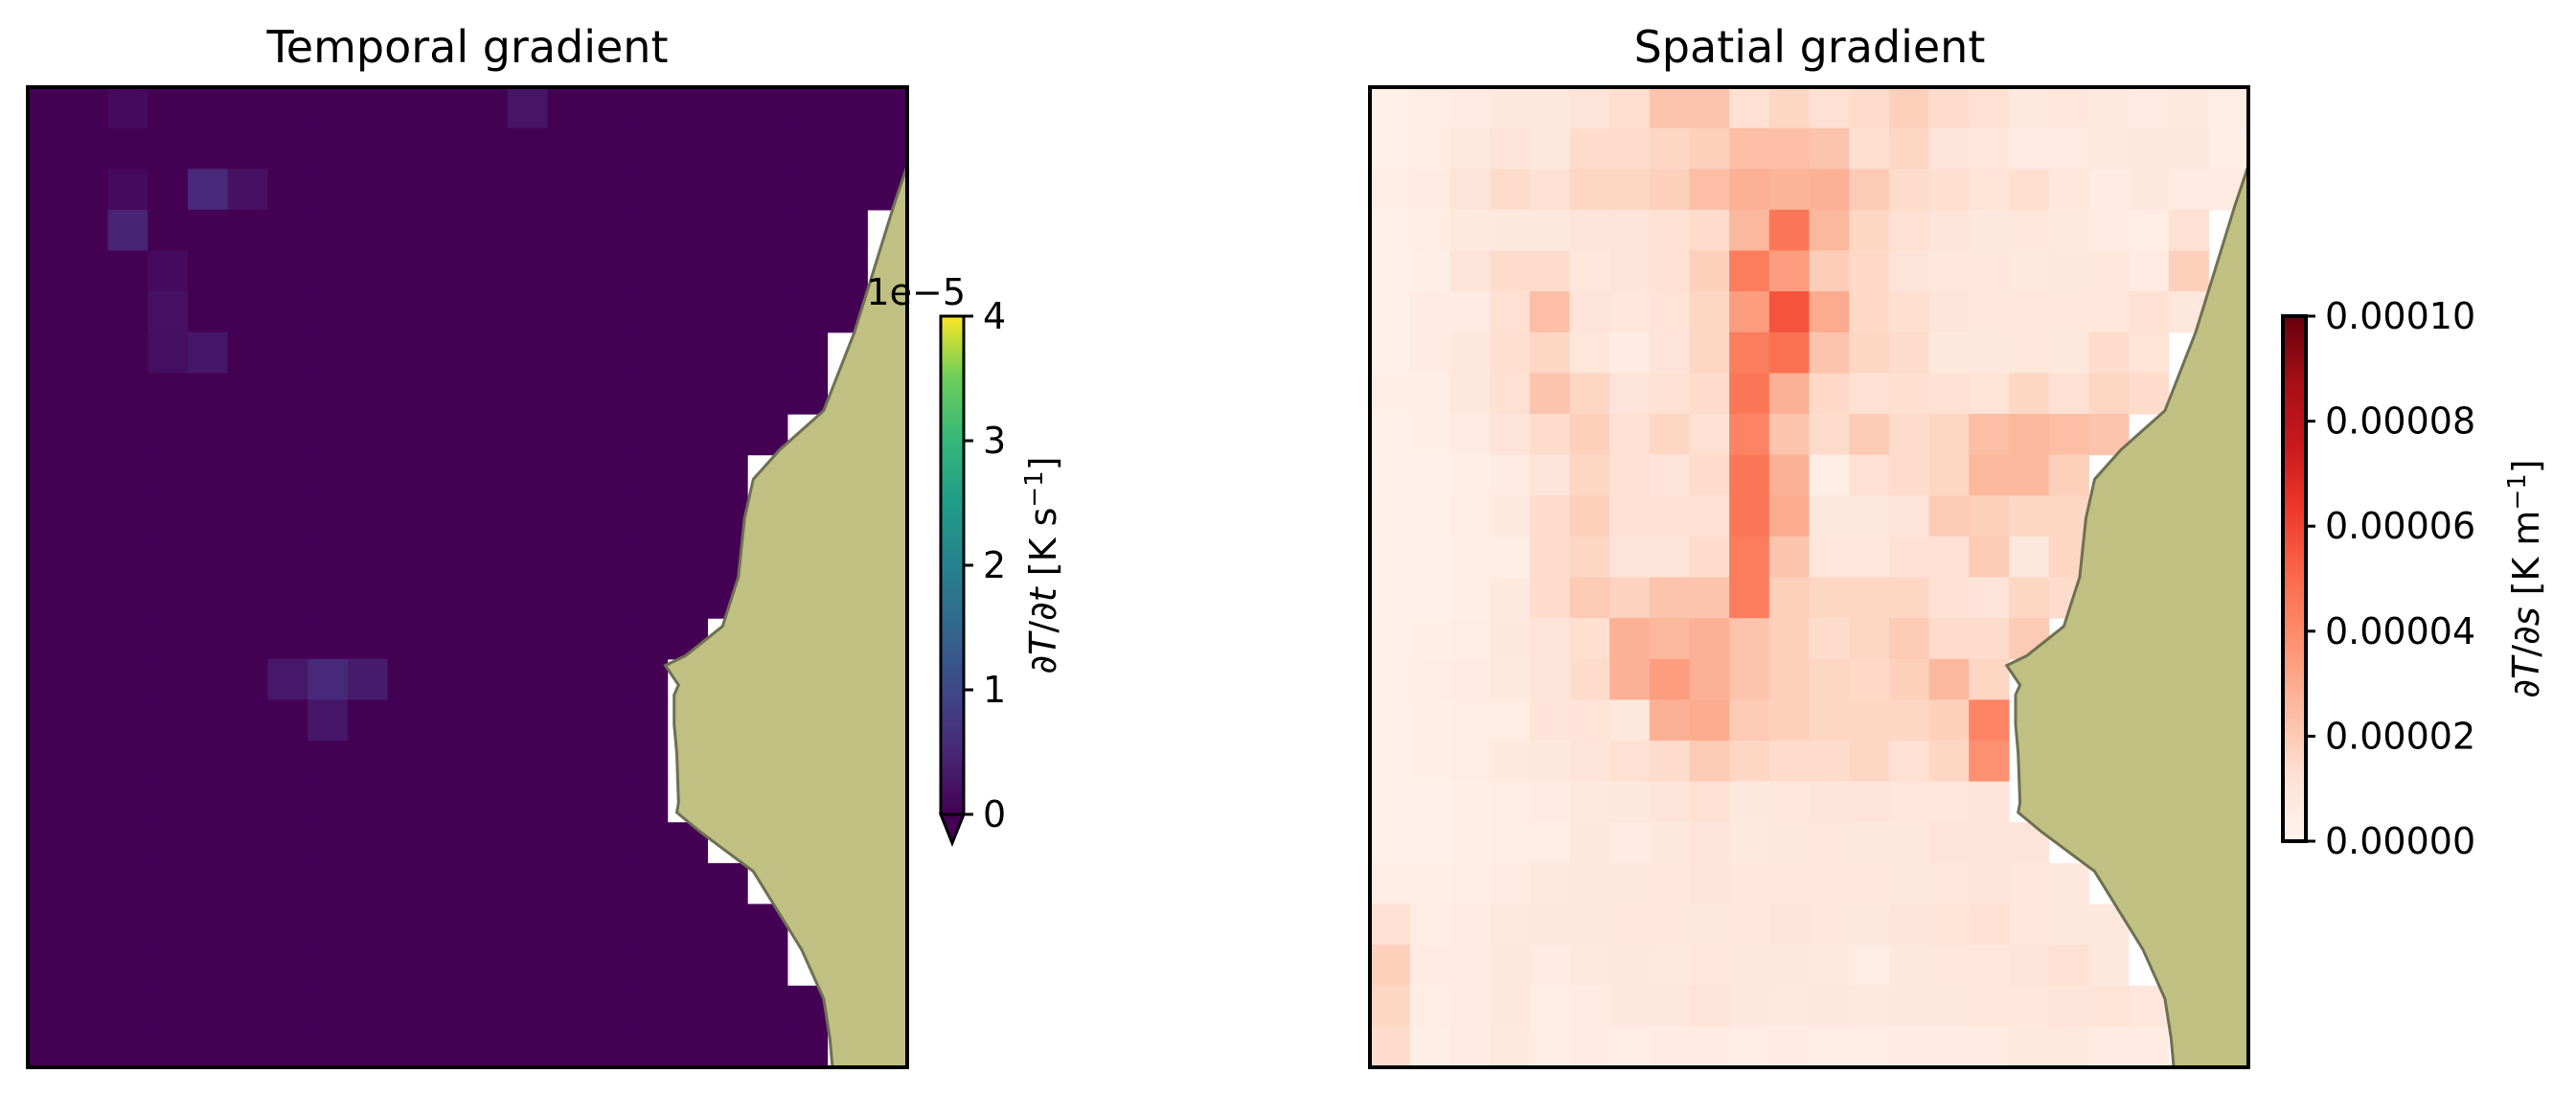  Describe the element at coordinates (994, 690) in the screenshot. I see `colorbar-tick-label: 1` at that location.